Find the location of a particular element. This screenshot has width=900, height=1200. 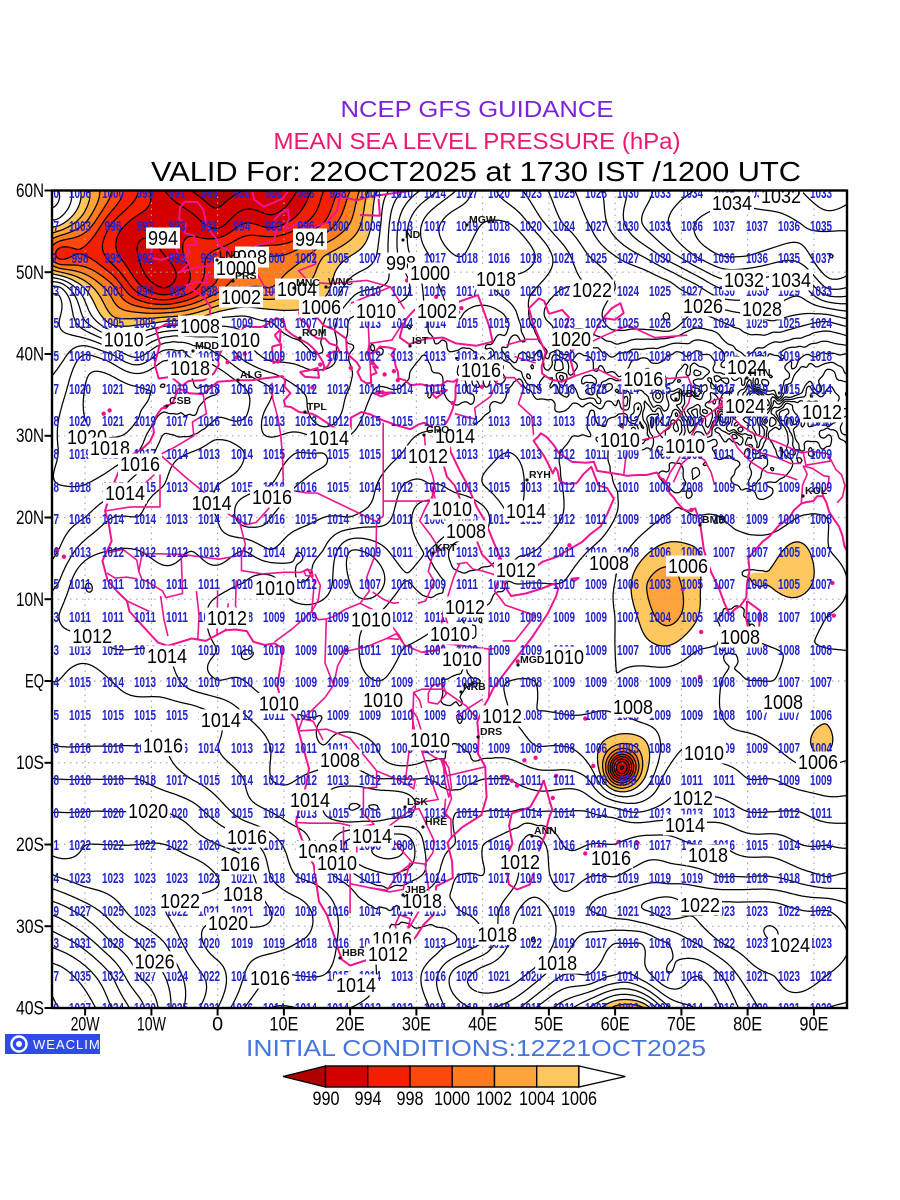

svg-text: 1000 is located at coordinates (452, 1099).